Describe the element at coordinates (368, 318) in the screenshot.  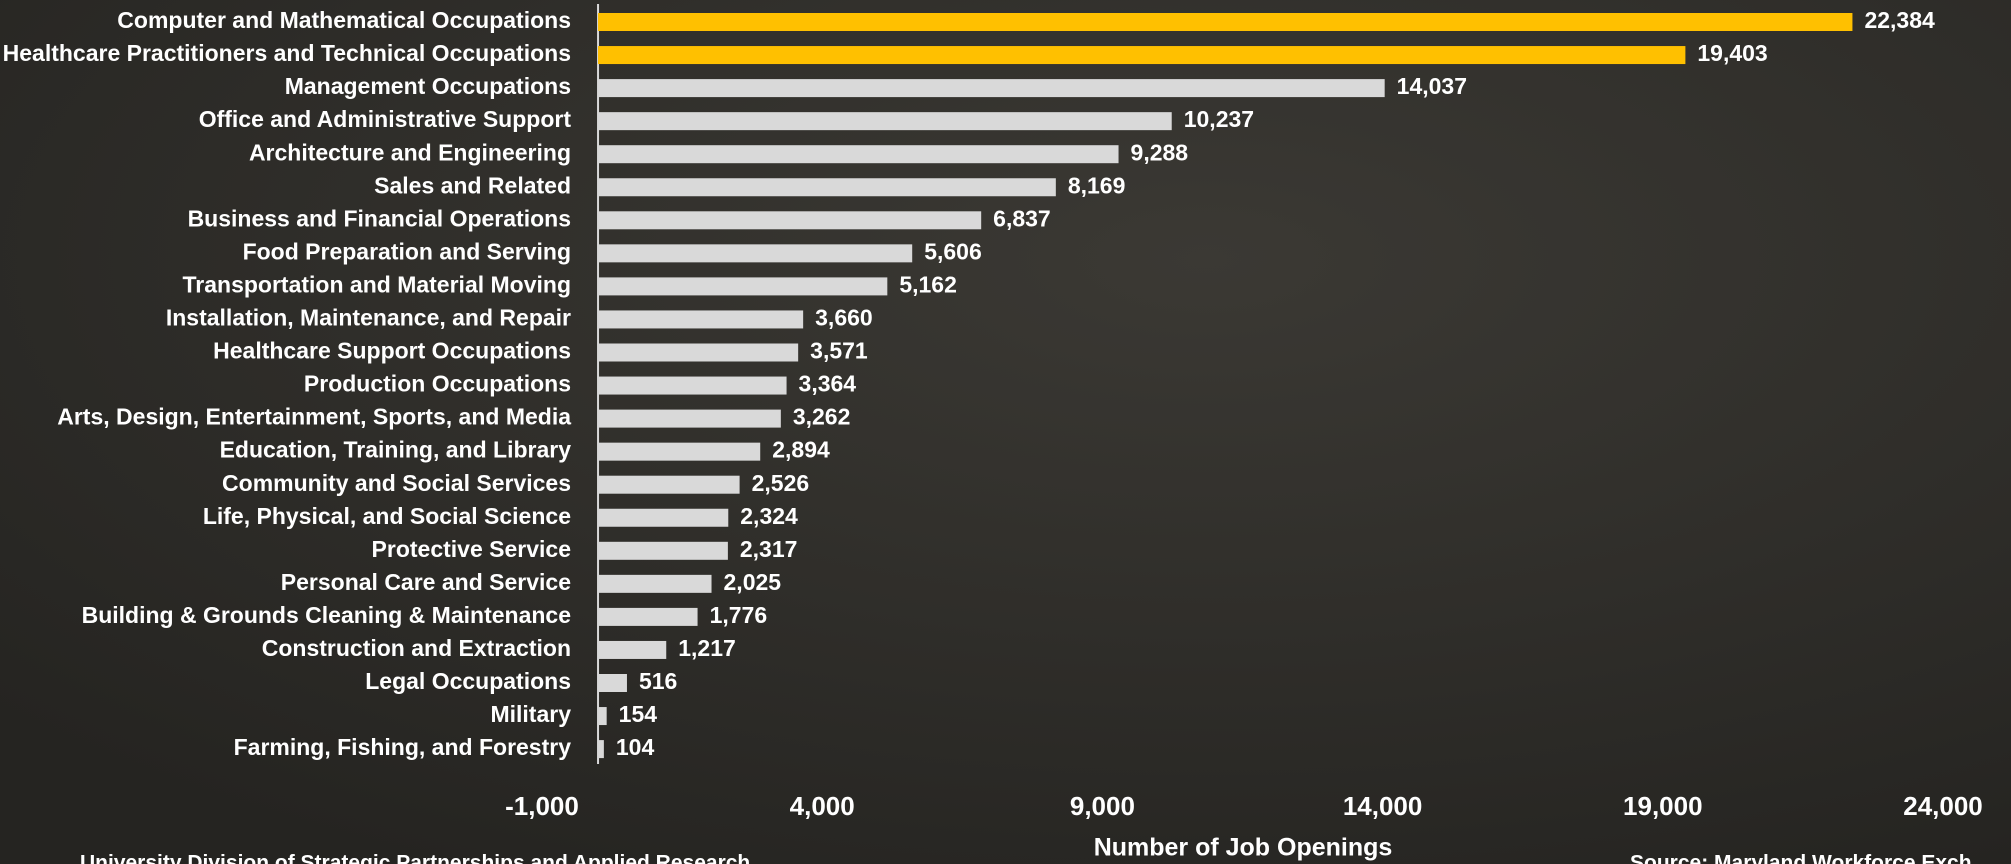
I see `category-label: Installation, Maintenance, and Repair` at that location.